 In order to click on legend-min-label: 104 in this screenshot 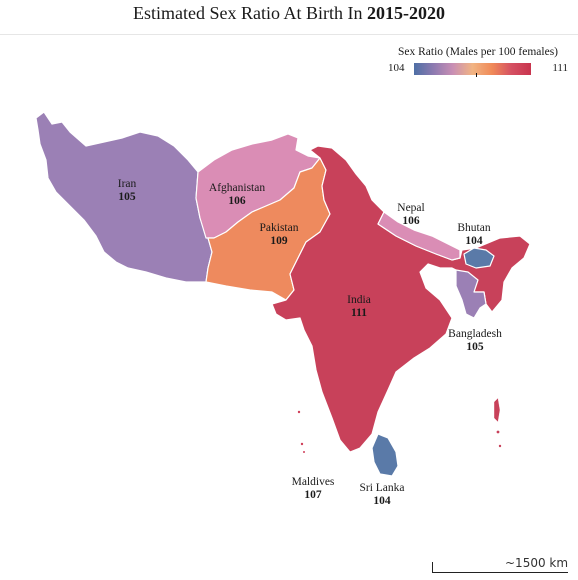, I will do `click(396, 68)`.